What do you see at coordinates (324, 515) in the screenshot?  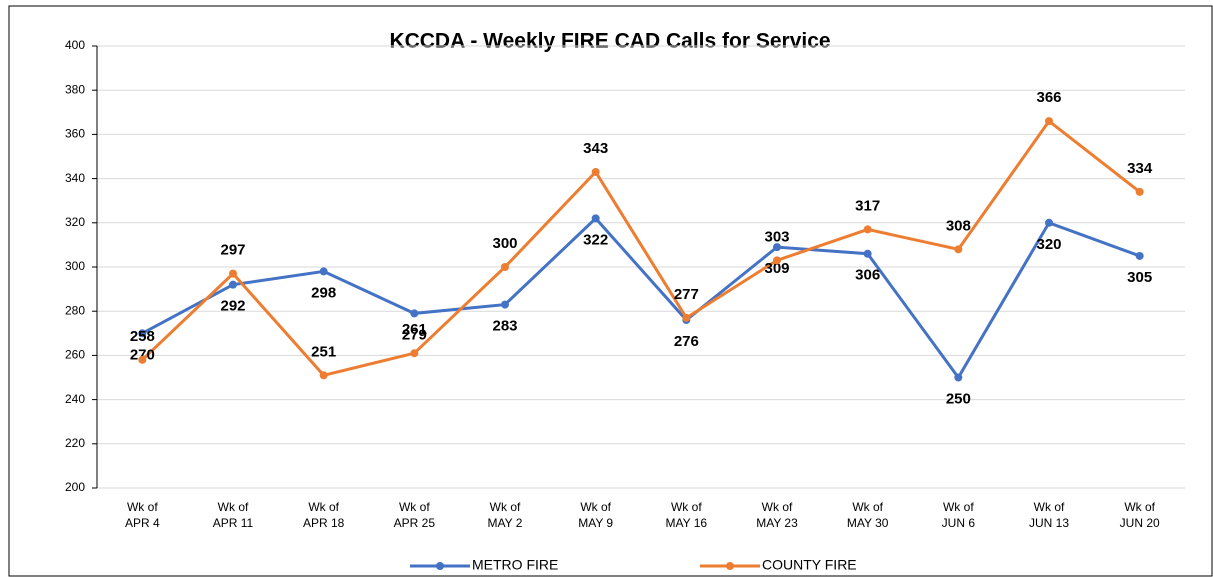 I see `x-tick-label: Wk of APR 18` at bounding box center [324, 515].